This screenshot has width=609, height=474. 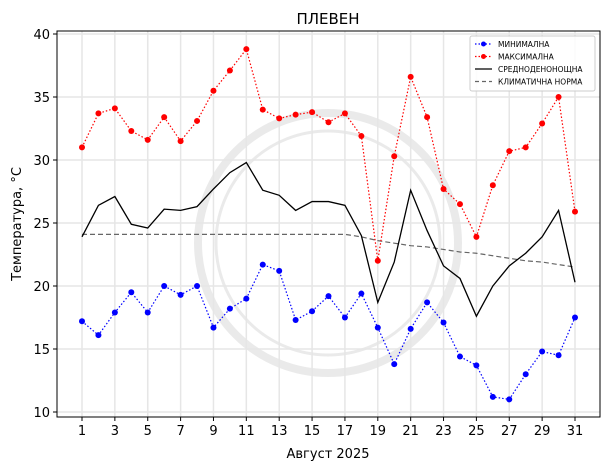 What do you see at coordinates (41, 161) in the screenshot?
I see `y-tick-label: 30` at bounding box center [41, 161].